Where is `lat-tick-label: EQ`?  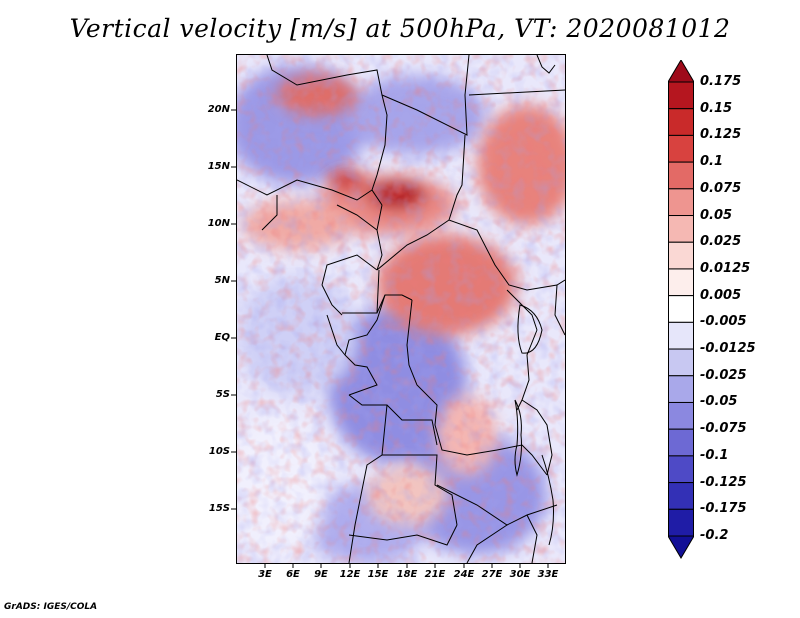 lat-tick-label: EQ is located at coordinates (222, 337).